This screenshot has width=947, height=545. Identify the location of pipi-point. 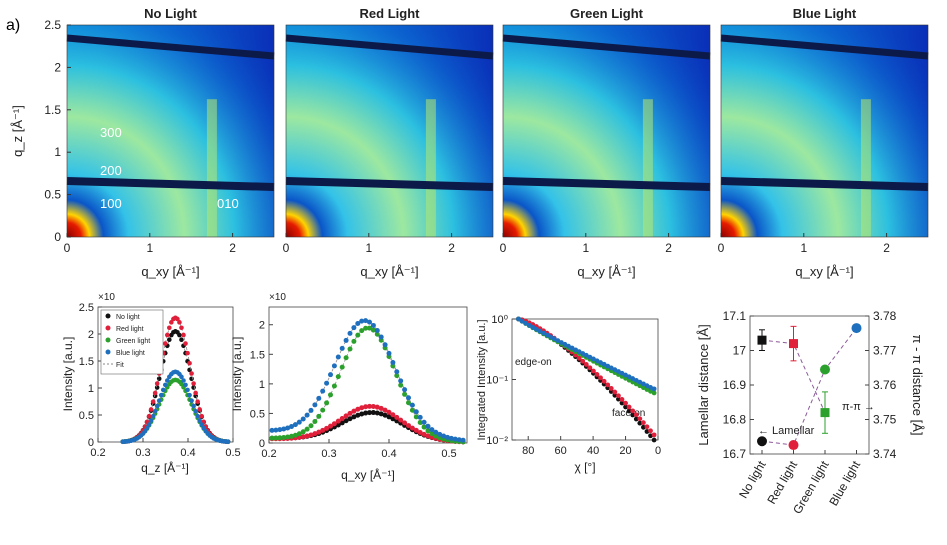
(762, 340).